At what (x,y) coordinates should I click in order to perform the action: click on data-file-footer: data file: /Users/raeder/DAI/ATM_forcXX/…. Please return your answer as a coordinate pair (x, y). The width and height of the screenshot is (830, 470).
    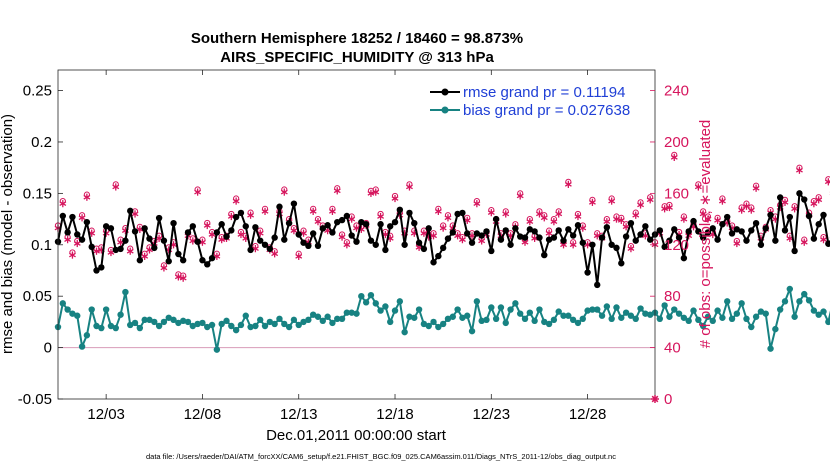
    Looking at the image, I should click on (381, 456).